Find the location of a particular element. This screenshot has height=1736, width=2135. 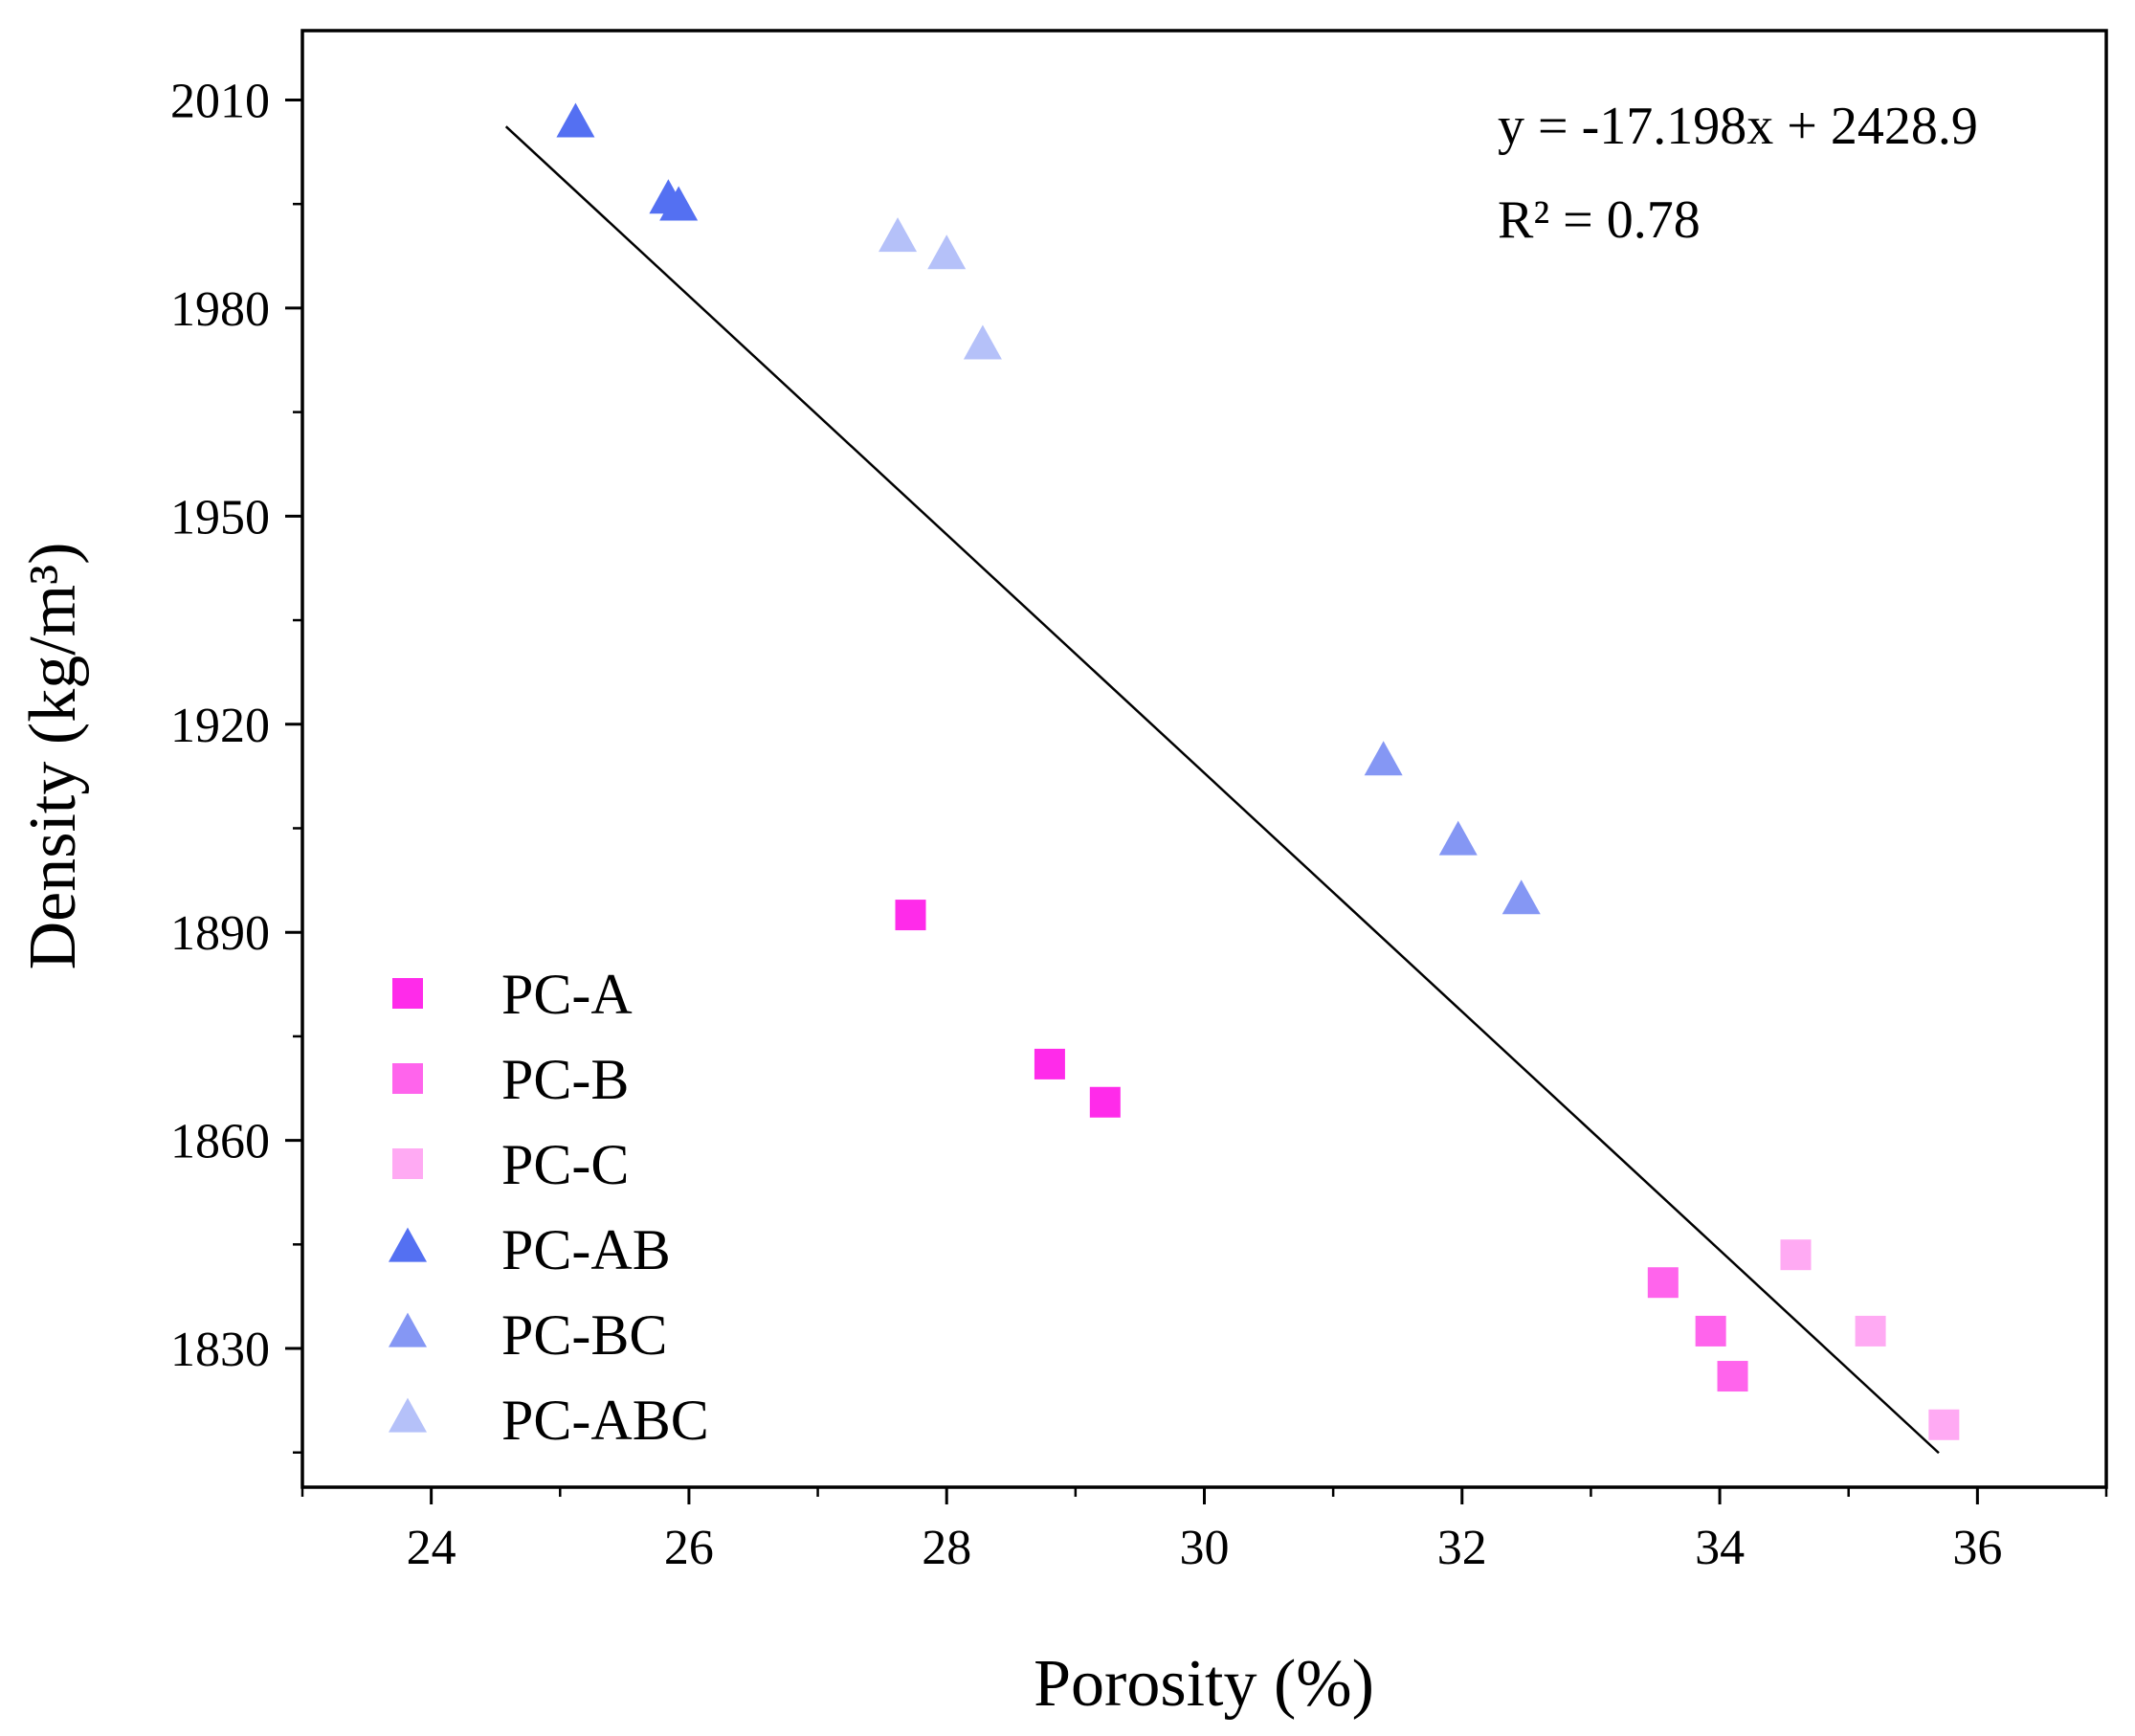

x-tick-label: 26 is located at coordinates (689, 1548).